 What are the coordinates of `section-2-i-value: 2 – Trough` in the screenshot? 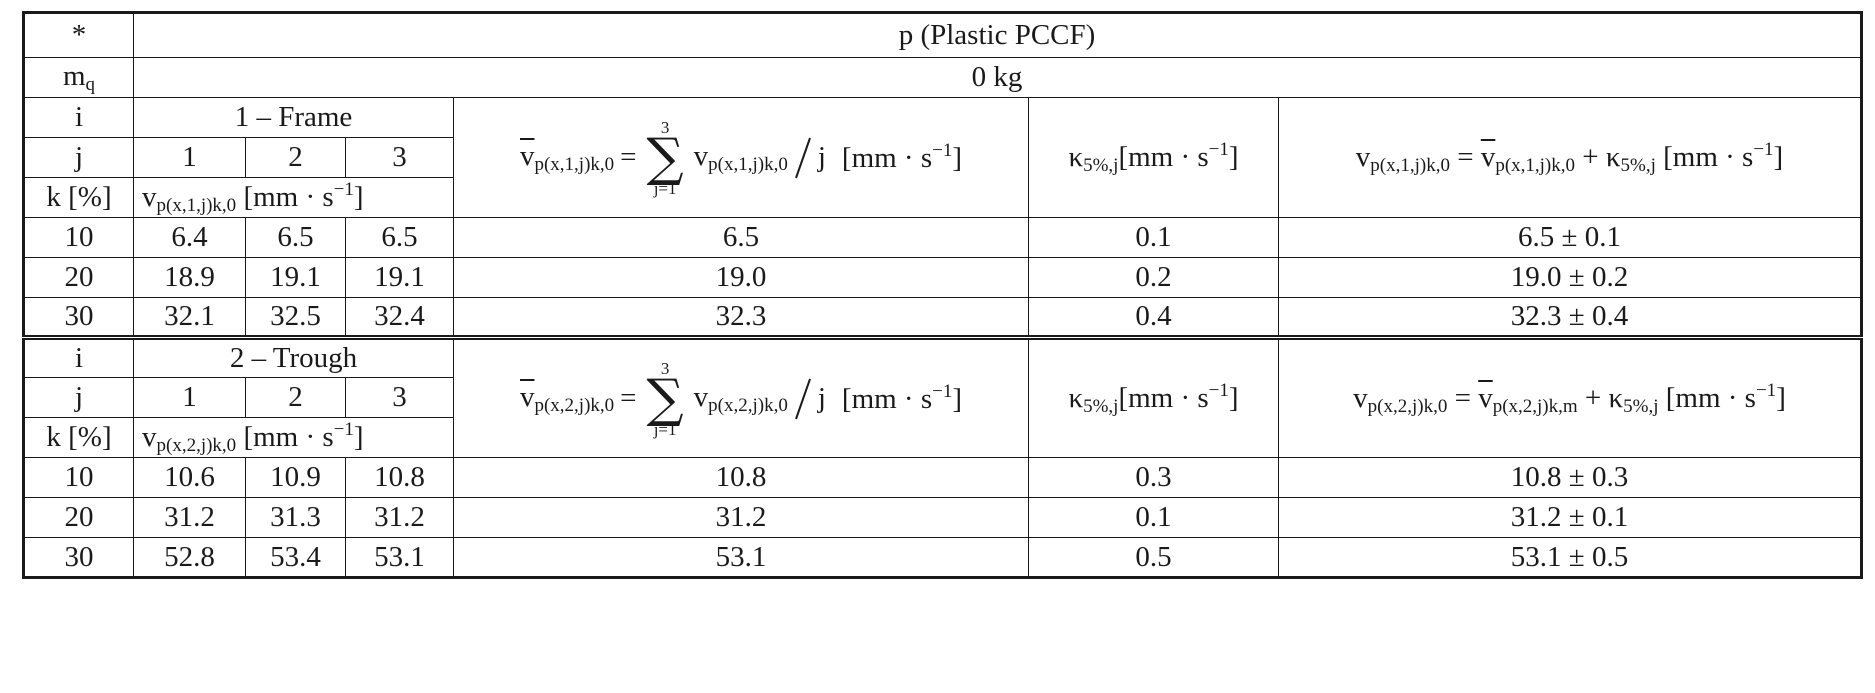 It's located at (293, 356).